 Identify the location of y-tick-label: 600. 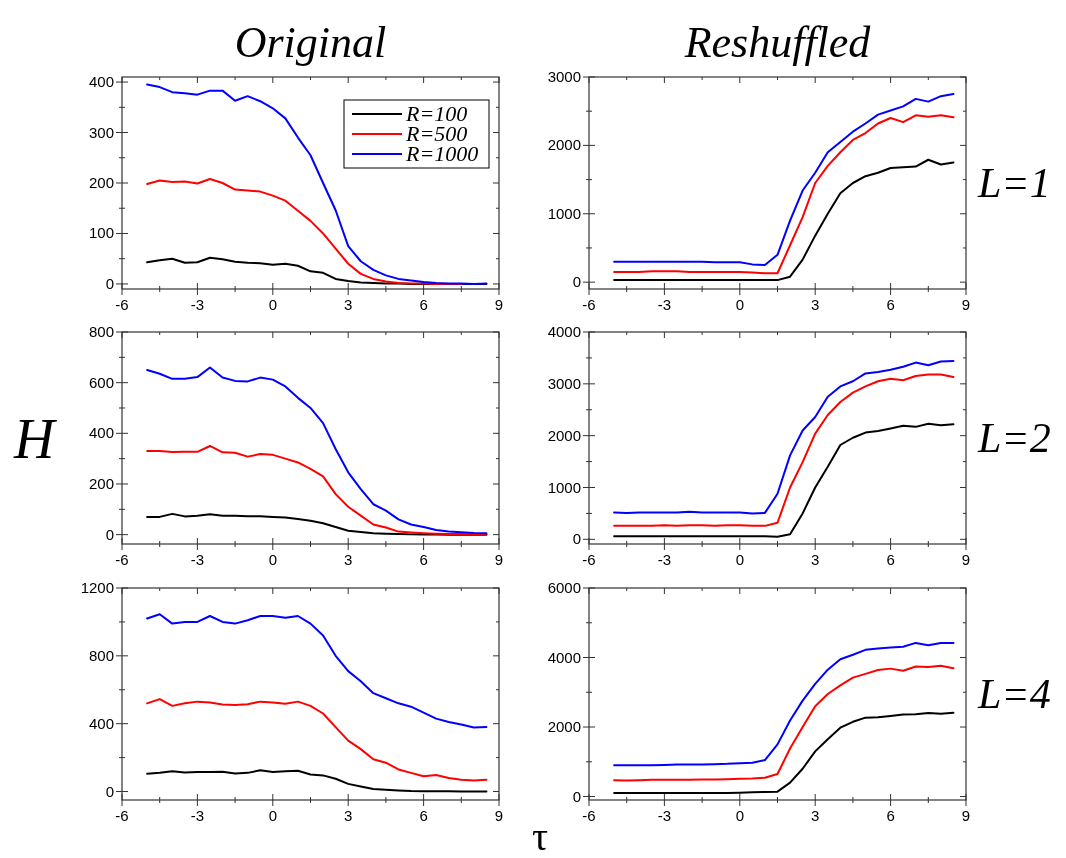
(101, 382).